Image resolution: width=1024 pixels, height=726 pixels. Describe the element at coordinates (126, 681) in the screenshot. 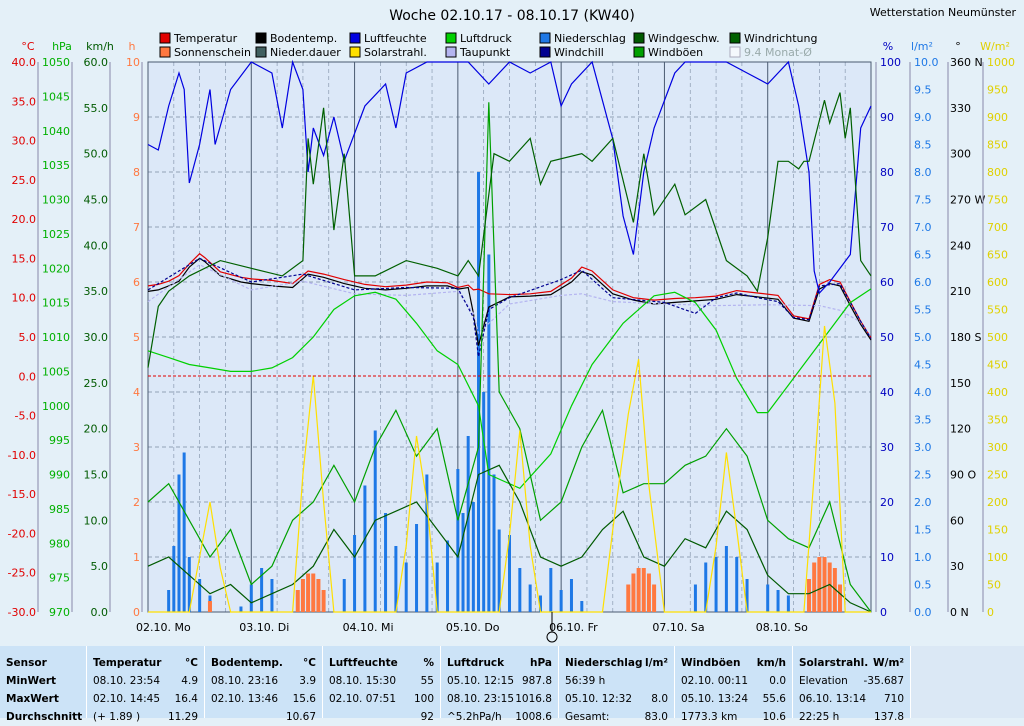

I see `stats-cell-label: 08.10. 23:54` at that location.